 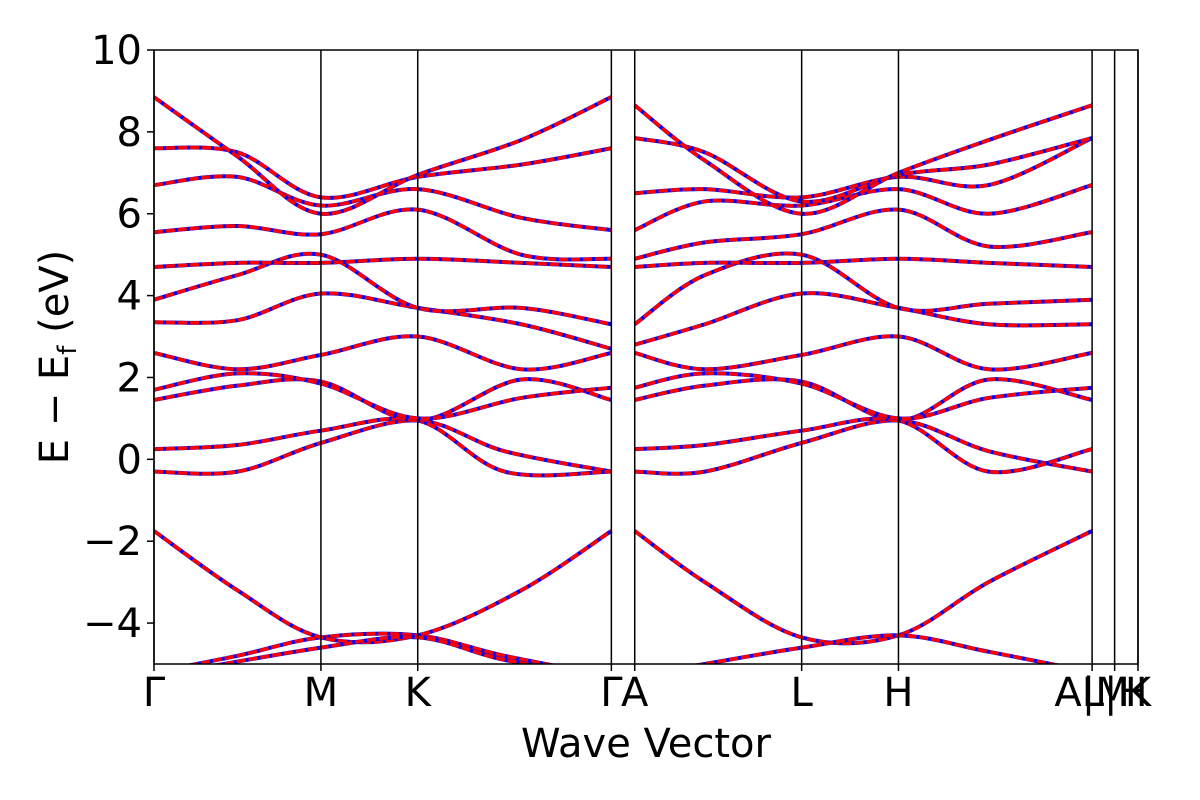 What do you see at coordinates (129, 133) in the screenshot?
I see `y-tick-label: 8` at bounding box center [129, 133].